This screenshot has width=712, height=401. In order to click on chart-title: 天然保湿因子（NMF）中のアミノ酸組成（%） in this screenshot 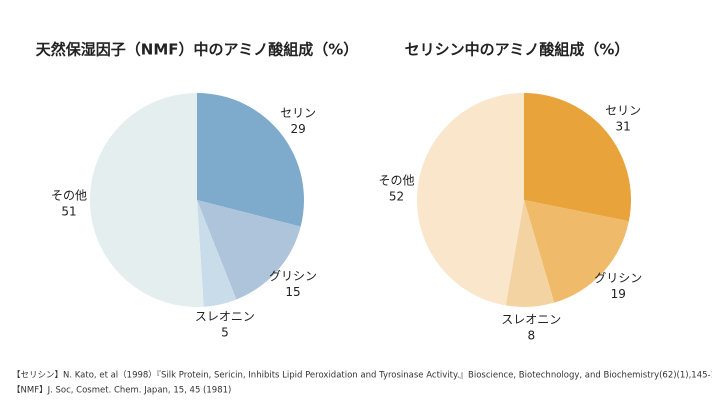, I will do `click(197, 50)`.